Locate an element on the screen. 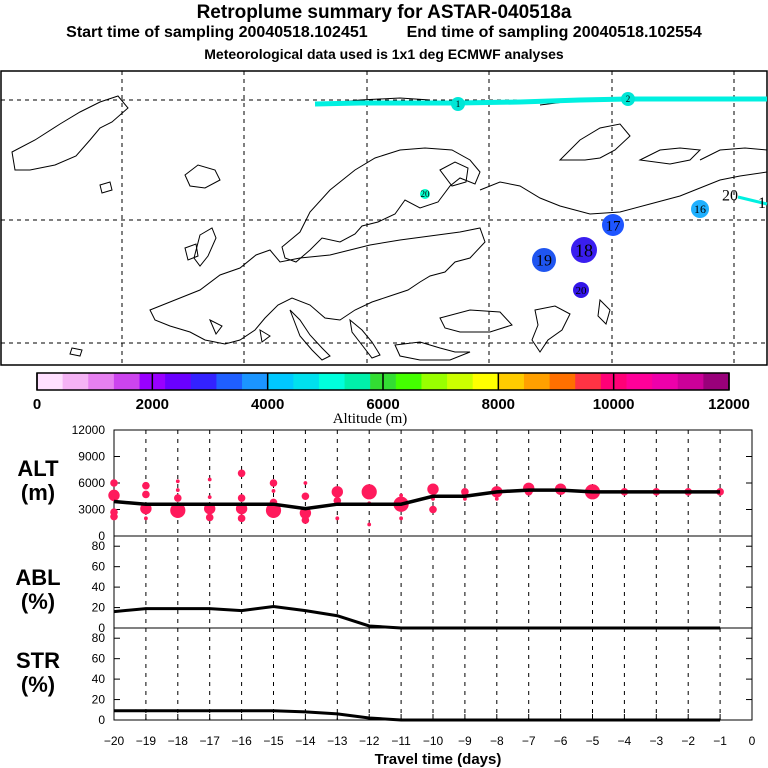 Image resolution: width=768 pixels, height=768 pixels. x-tick-label: −8 is located at coordinates (497, 741).